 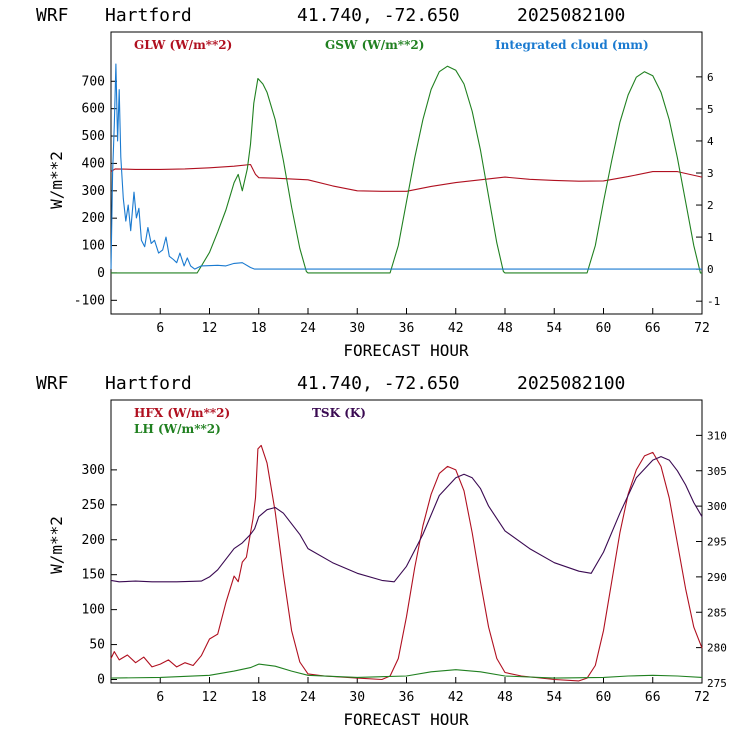 I want to click on y2-tick-label: 295, so click(x=717, y=542).